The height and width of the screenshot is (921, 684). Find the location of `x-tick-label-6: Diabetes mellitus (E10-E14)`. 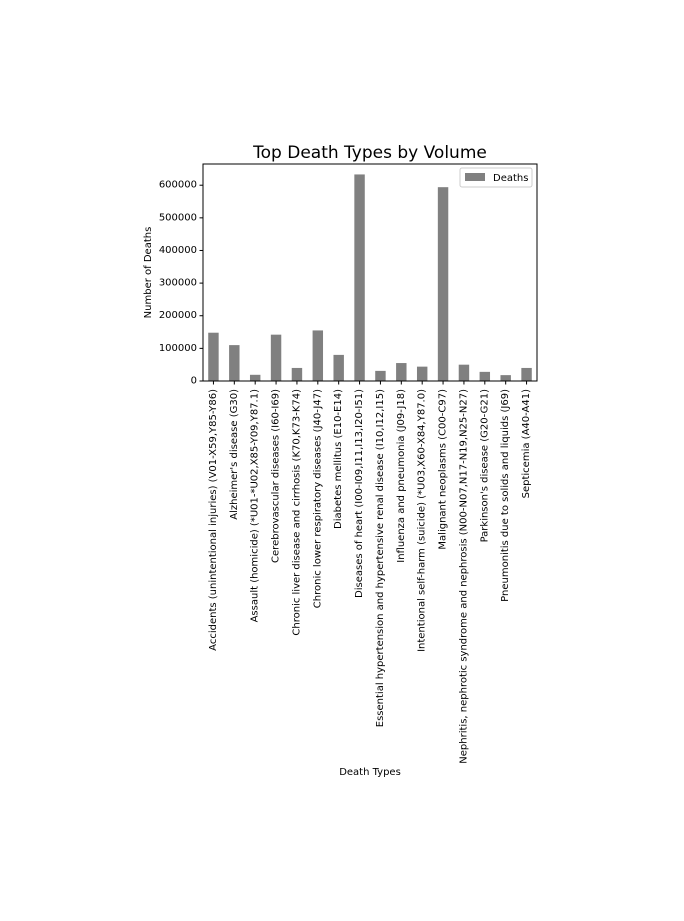

x-tick-label-6: Diabetes mellitus (E10-E14) is located at coordinates (338, 459).